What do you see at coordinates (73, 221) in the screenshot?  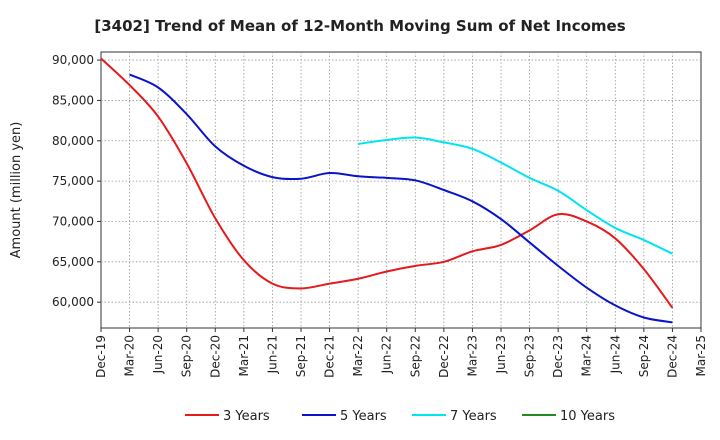 I see `y-tick-label: 70,000` at bounding box center [73, 221].